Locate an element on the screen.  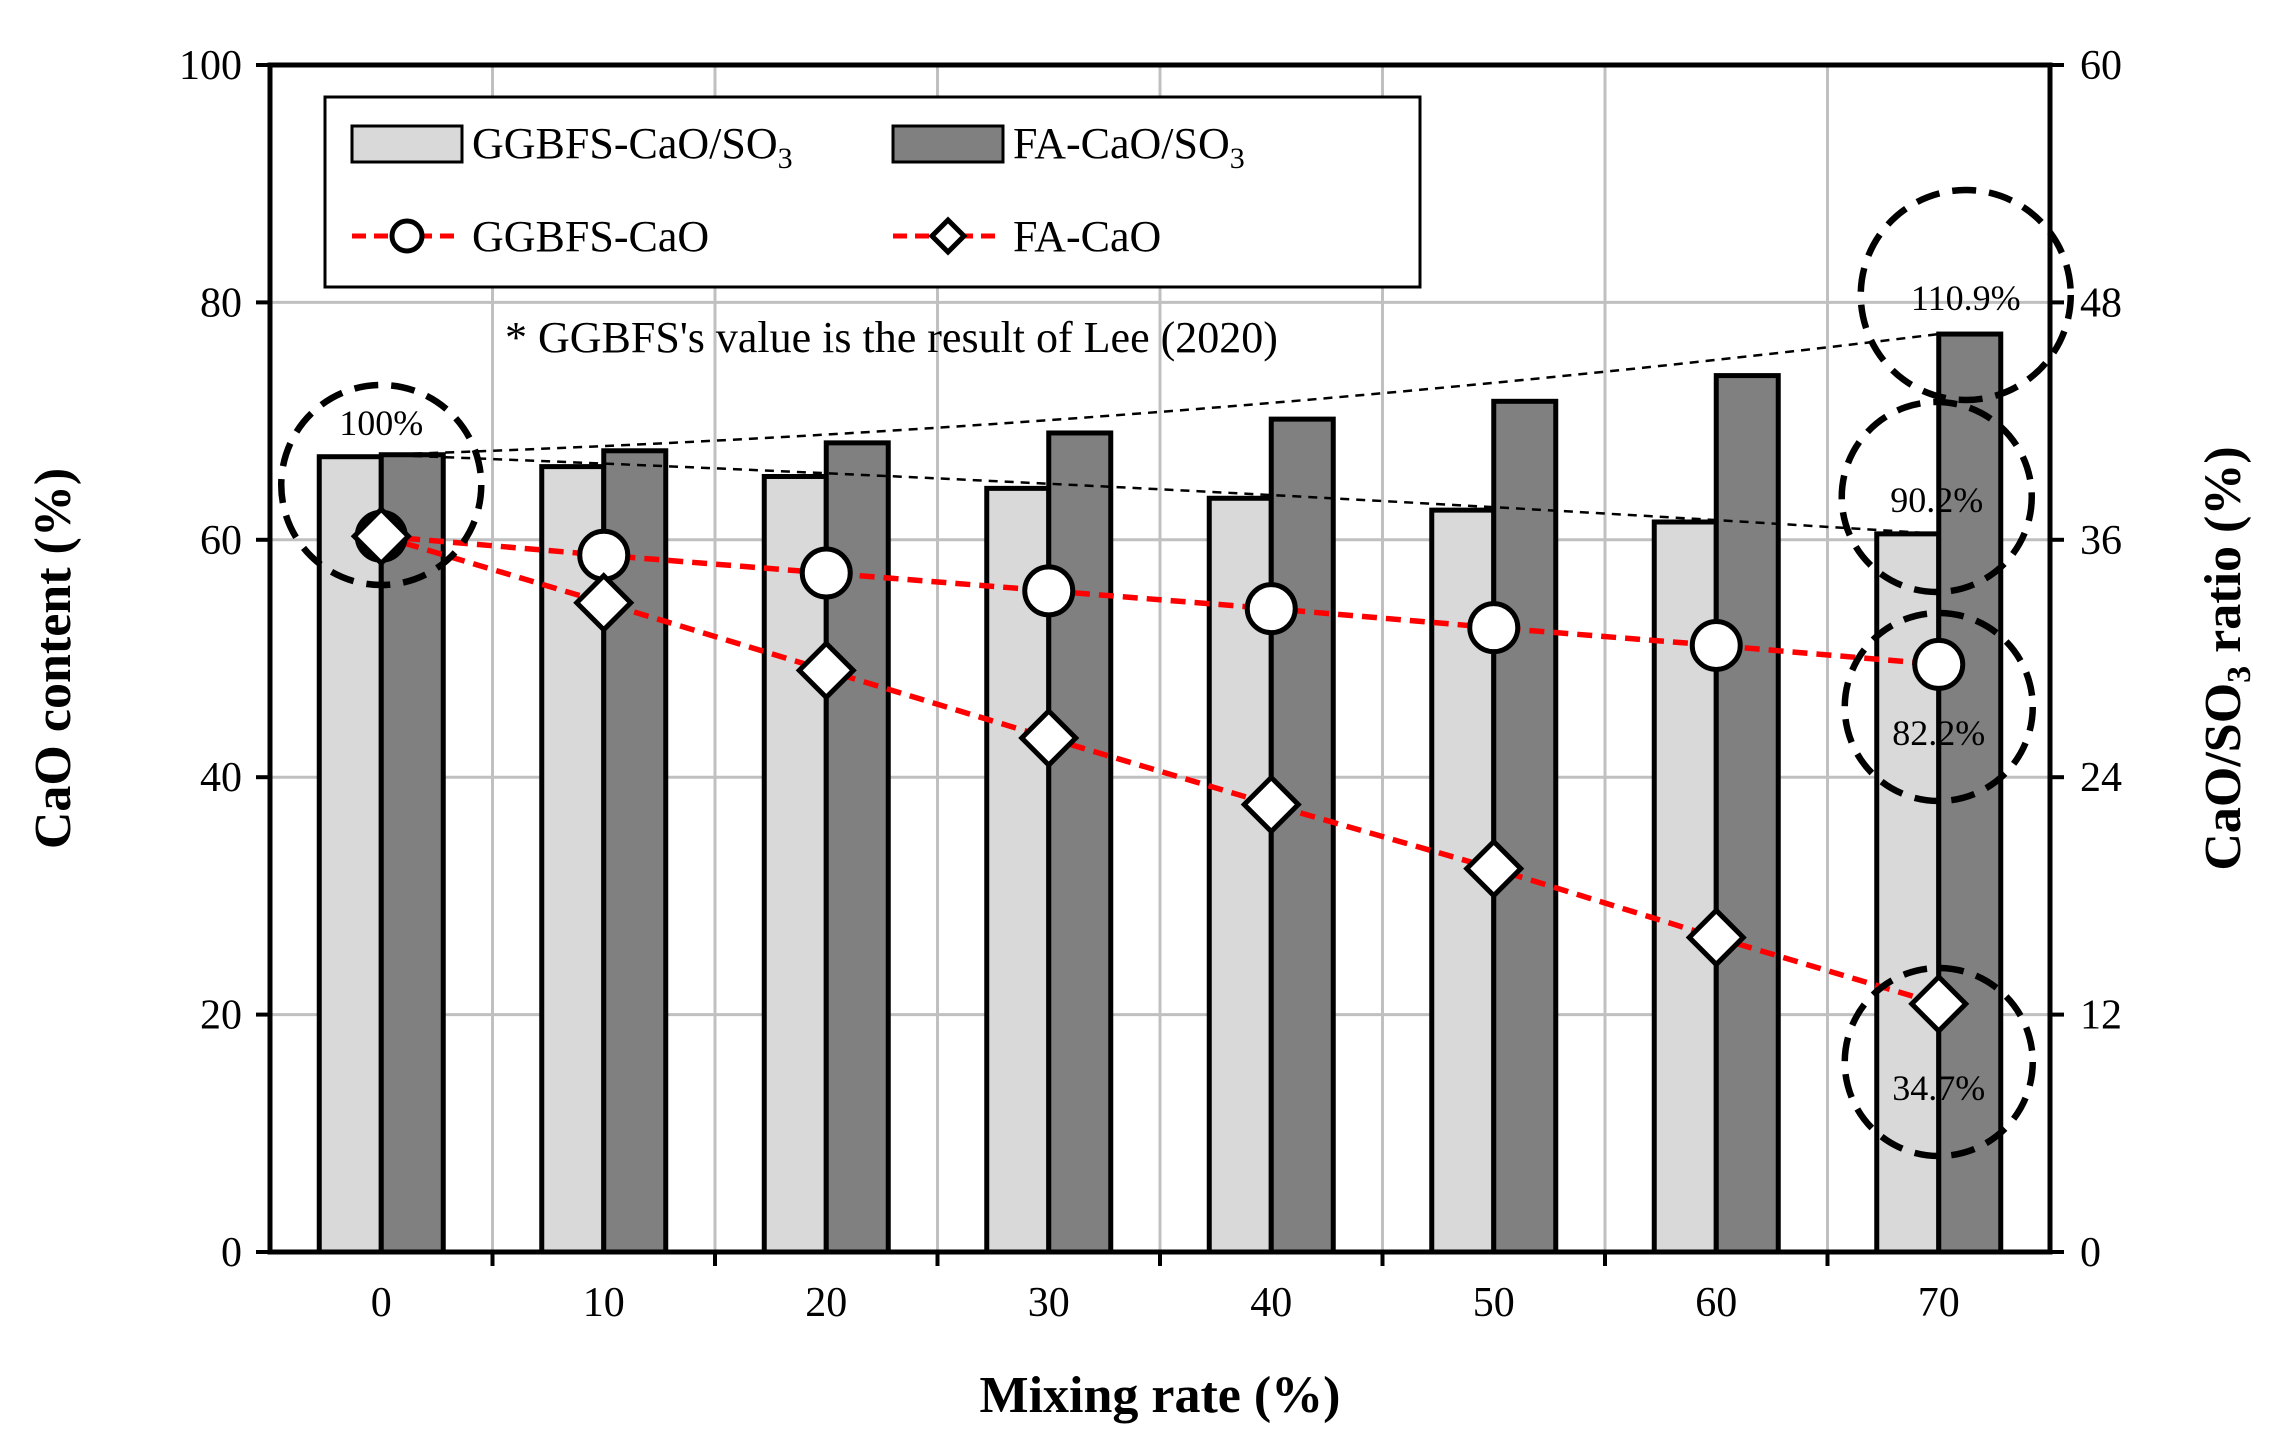
y-right-tick-label: 48 is located at coordinates (2101, 303).